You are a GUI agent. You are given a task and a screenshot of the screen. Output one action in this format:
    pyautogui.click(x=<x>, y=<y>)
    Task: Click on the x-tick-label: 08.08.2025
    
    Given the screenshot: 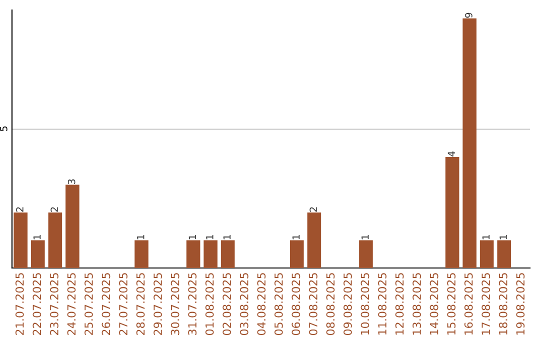 What is the action you would take?
    pyautogui.click(x=330, y=304)
    